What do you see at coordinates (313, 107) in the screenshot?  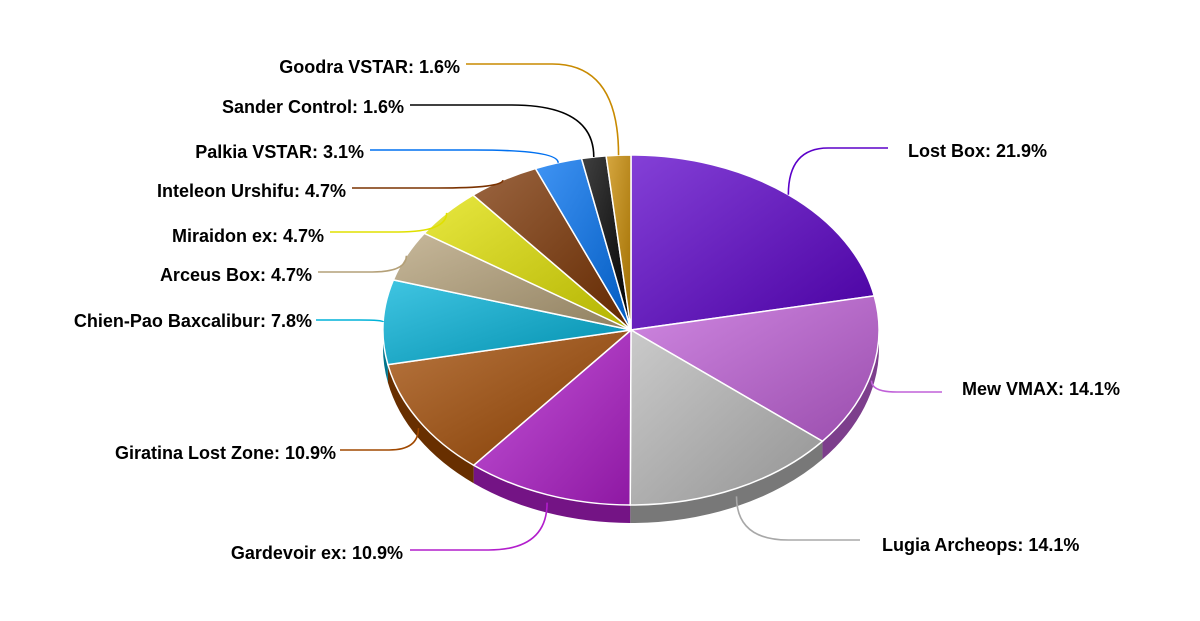 I see `slice-label: Sander Control: 1.6%` at bounding box center [313, 107].